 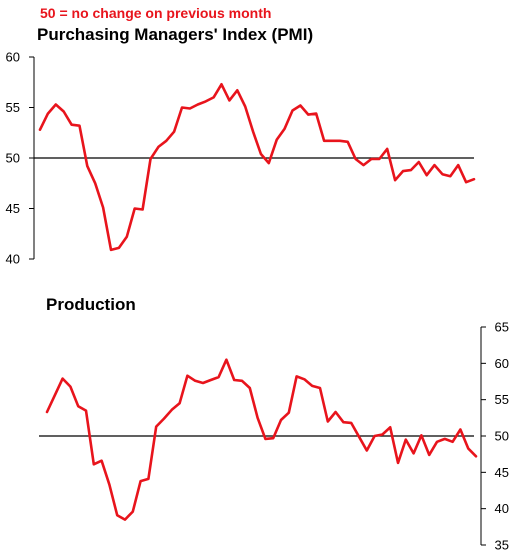 I want to click on pmi-chart-title: Purchasing Managers' Index (PMI), so click(x=175, y=34).